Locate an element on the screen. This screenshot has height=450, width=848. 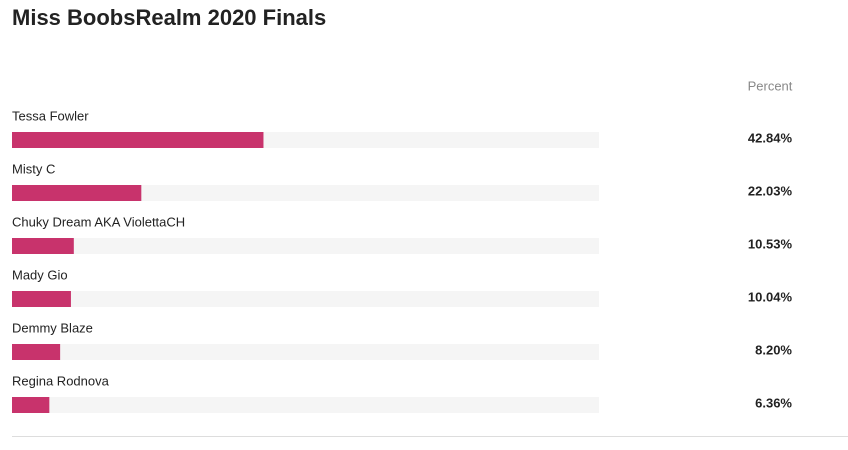
value-label: 42.84% is located at coordinates (770, 137).